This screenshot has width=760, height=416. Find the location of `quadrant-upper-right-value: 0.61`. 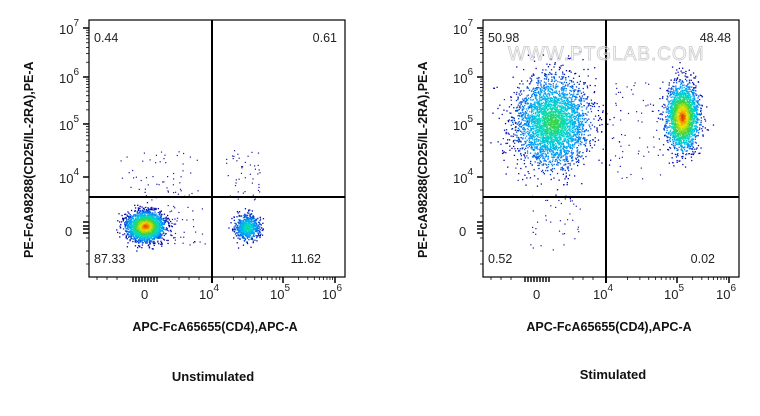

quadrant-upper-right-value: 0.61 is located at coordinates (325, 38).